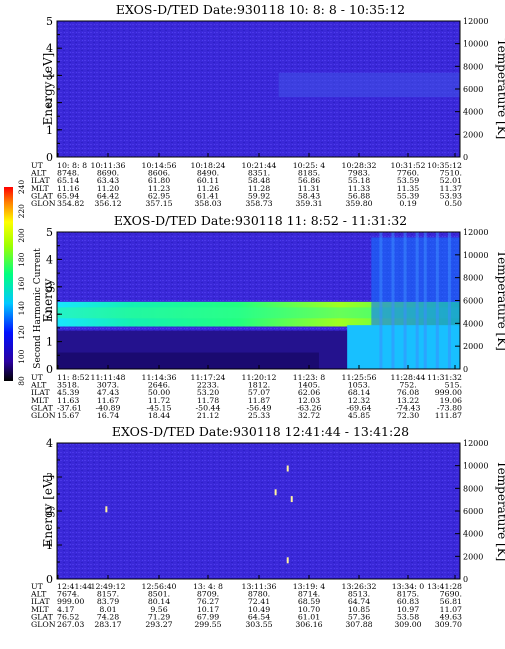 This screenshot has height=649, width=505. What do you see at coordinates (21, 235) in the screenshot?
I see `colorbar-tick-label: 200` at bounding box center [21, 235].